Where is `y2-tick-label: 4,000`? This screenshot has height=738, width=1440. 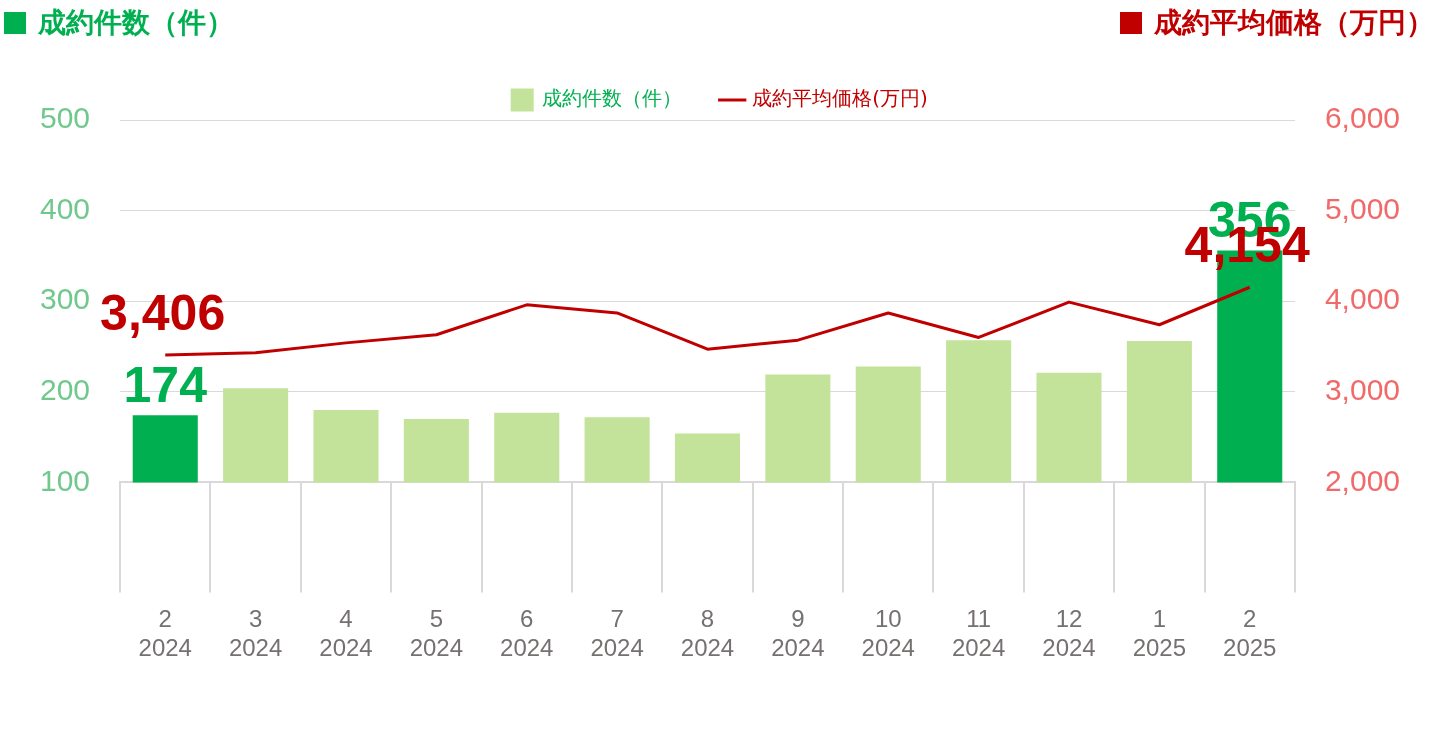 y2-tick-label: 4,000 is located at coordinates (1362, 299).